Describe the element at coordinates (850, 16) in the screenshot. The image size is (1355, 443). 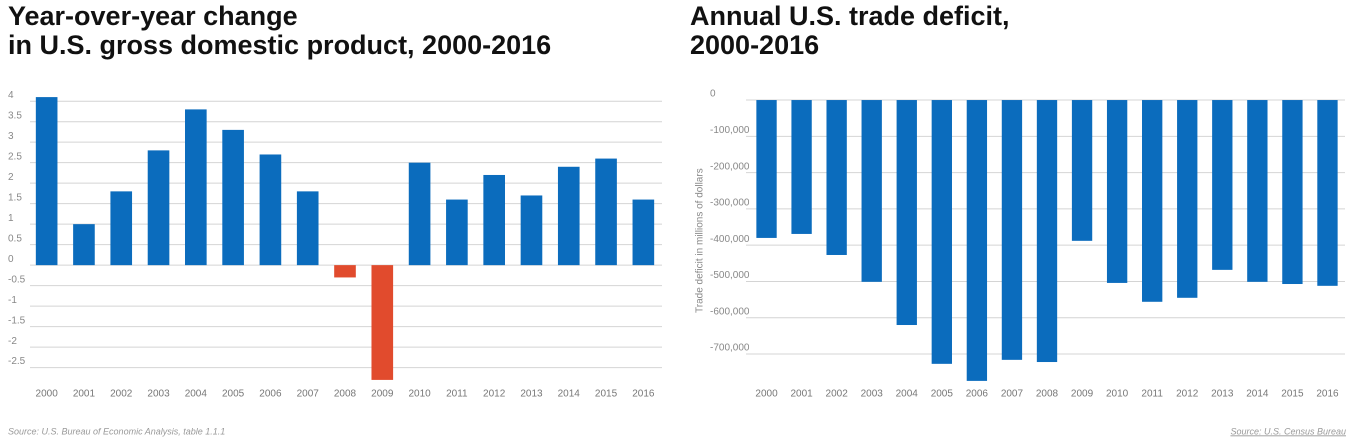
I see `chart-title: Annual U.S. trade deficit,` at that location.